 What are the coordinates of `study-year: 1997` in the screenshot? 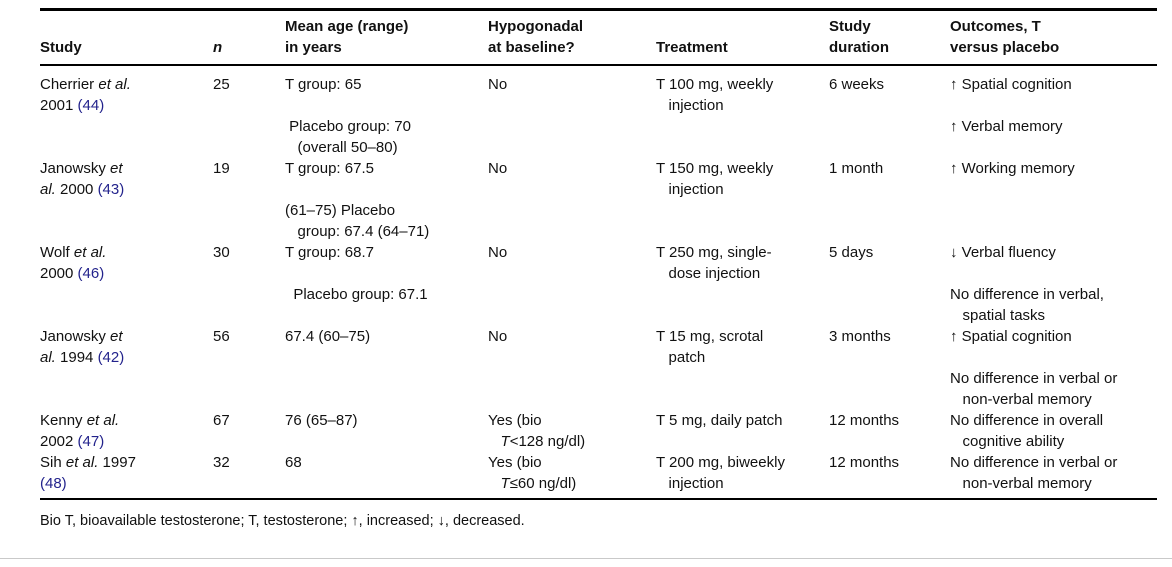 It's located at (119, 462).